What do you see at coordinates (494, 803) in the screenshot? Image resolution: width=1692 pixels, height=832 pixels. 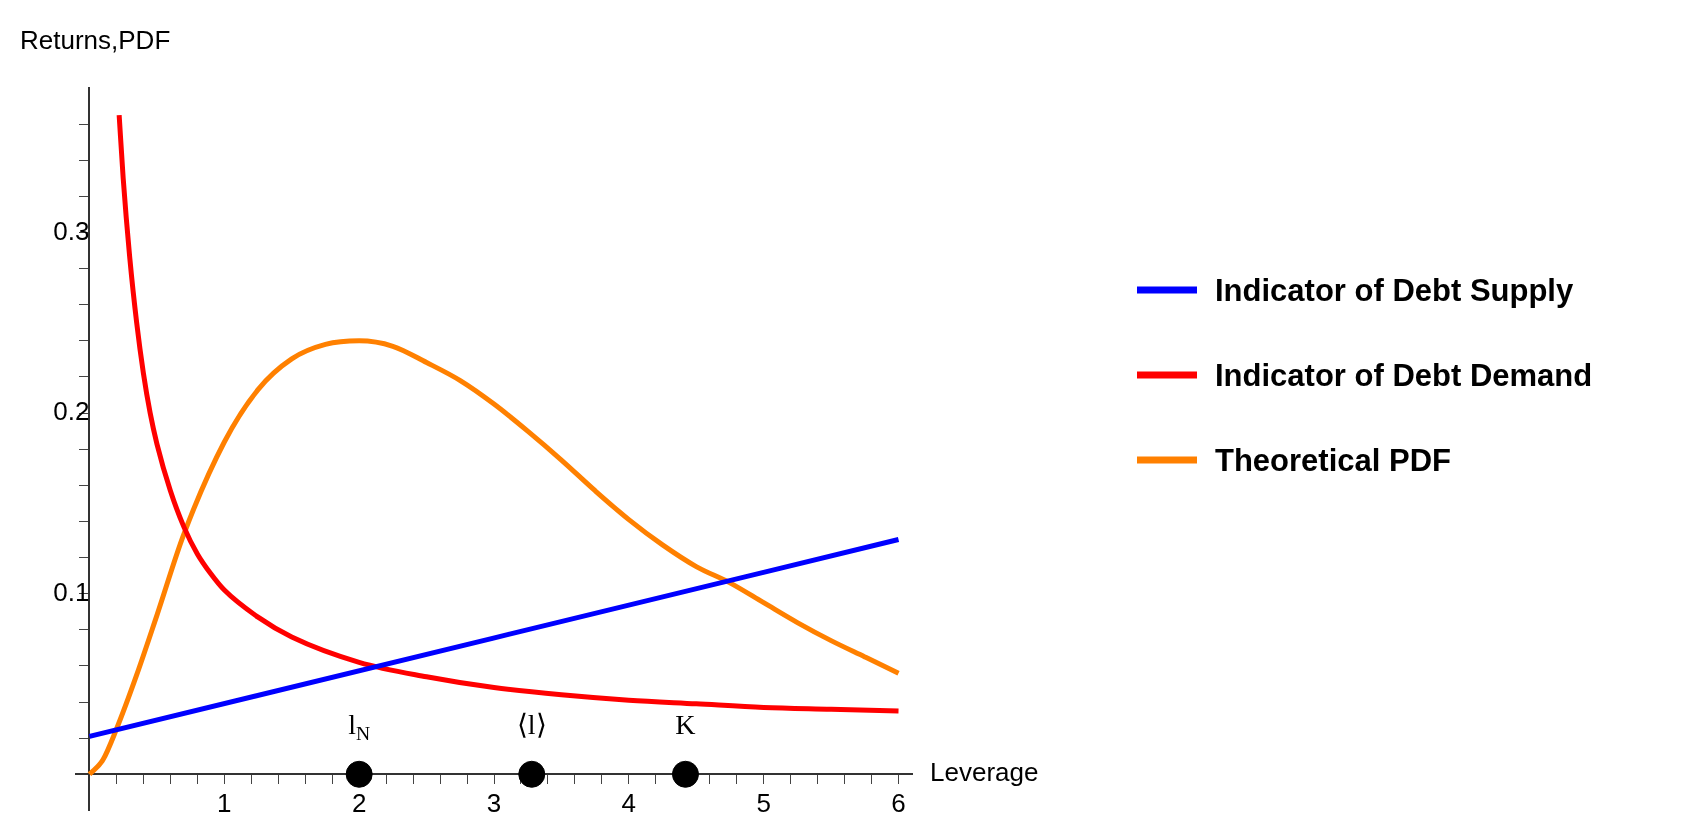 I see `x-tick-label: 3` at bounding box center [494, 803].